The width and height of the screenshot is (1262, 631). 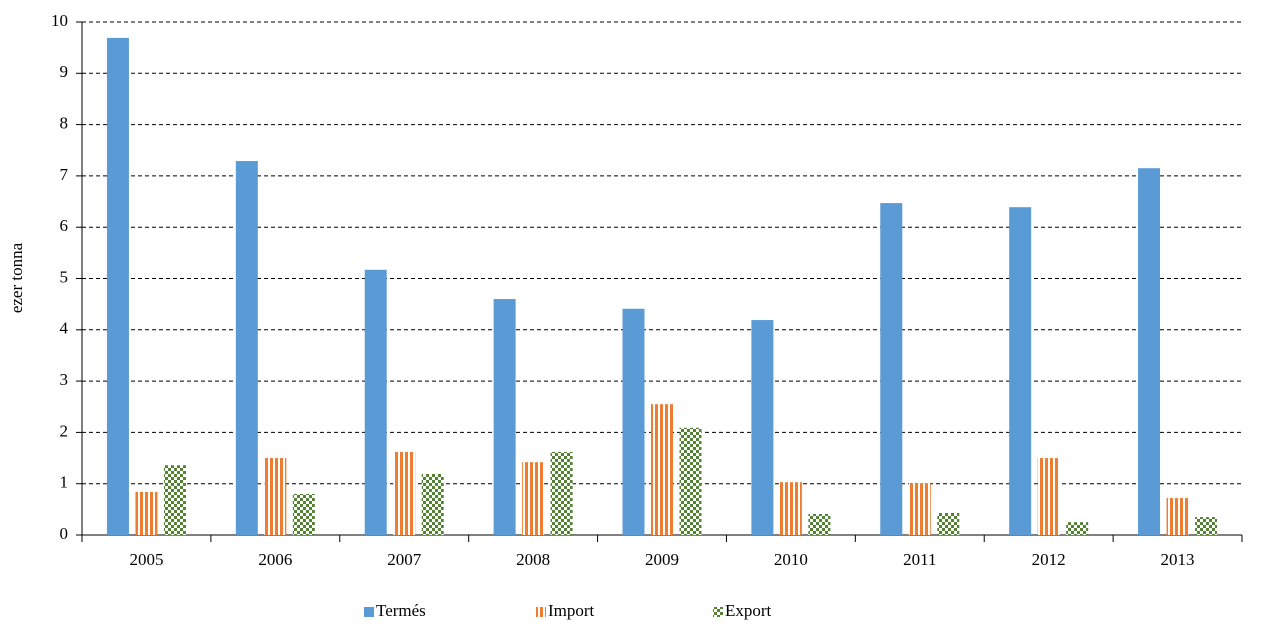 What do you see at coordinates (919, 559) in the screenshot?
I see `x-tick-label: 2011` at bounding box center [919, 559].